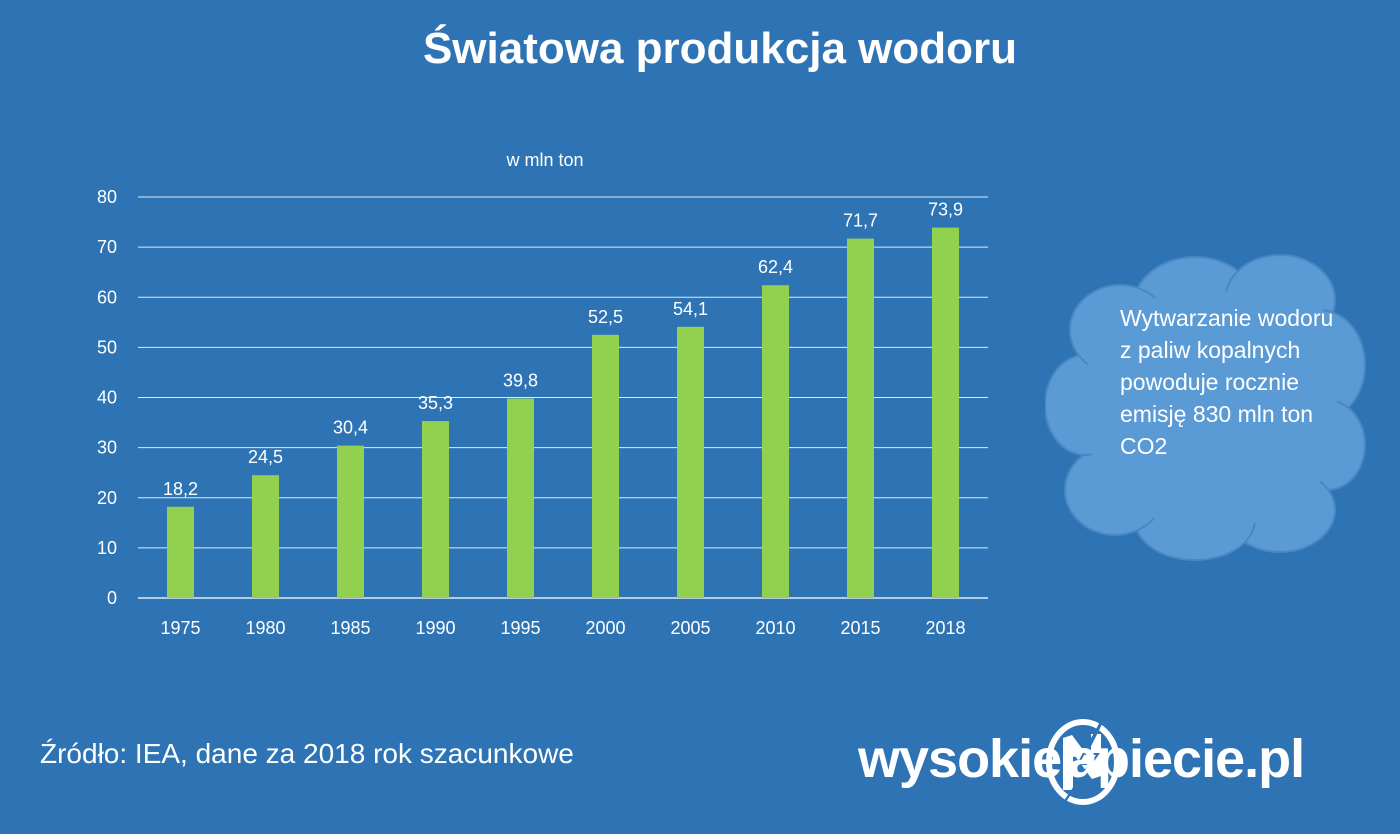  I want to click on value-label: 62,4, so click(775, 267).